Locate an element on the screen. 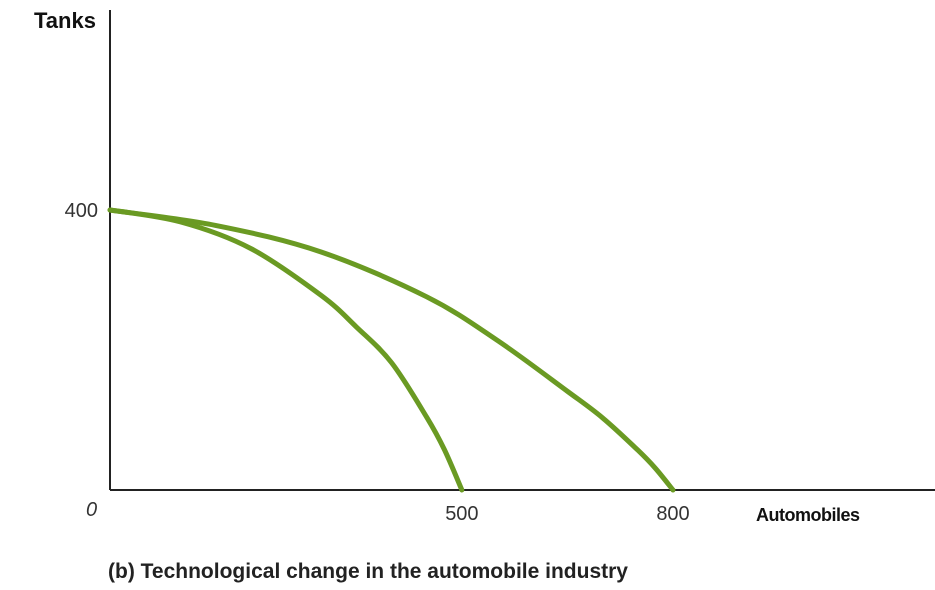  x-tick-label: 500 is located at coordinates (461, 514).